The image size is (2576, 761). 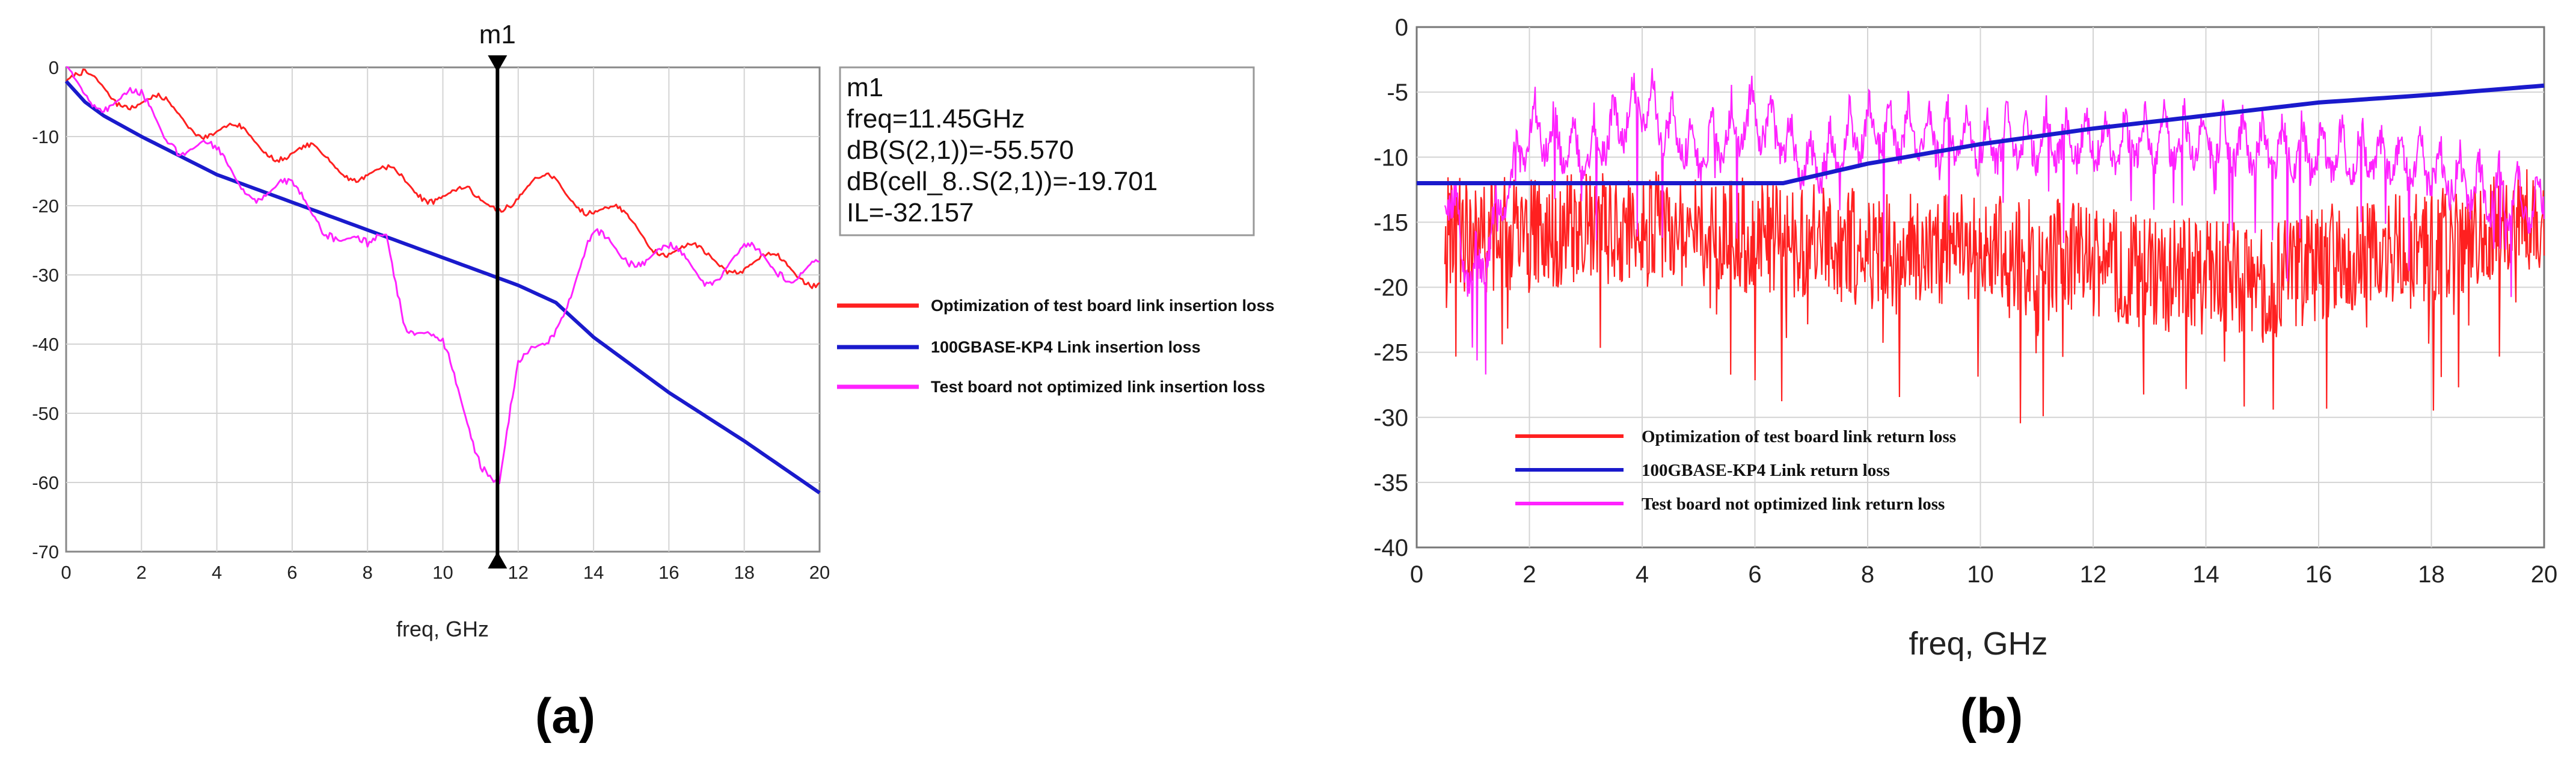 I want to click on y-tick-label: -70, so click(x=45, y=551).